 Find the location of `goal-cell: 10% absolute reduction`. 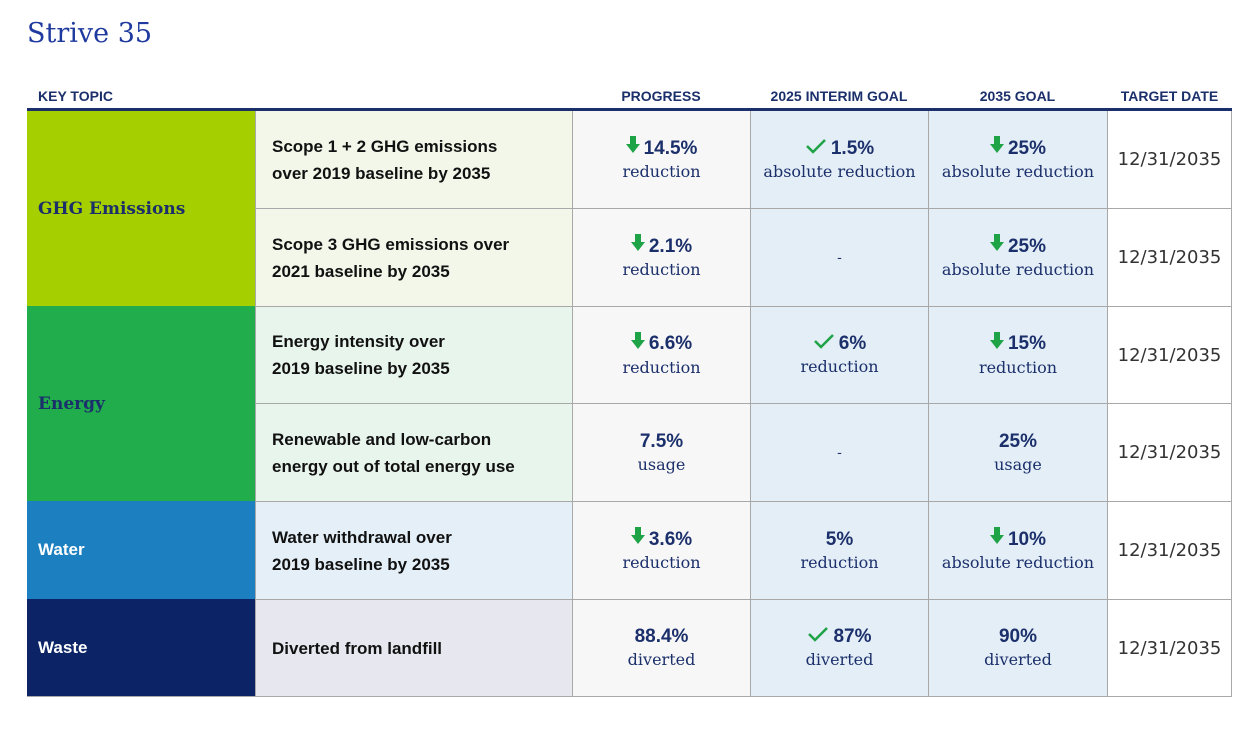

goal-cell: 10% absolute reduction is located at coordinates (1017, 550).